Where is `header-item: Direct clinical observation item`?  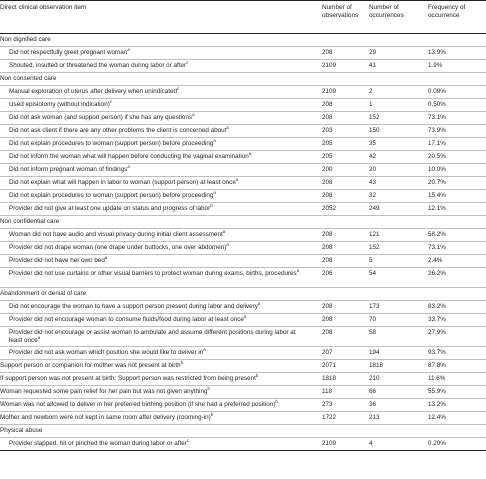
header-item: Direct clinical observation item is located at coordinates (43, 7).